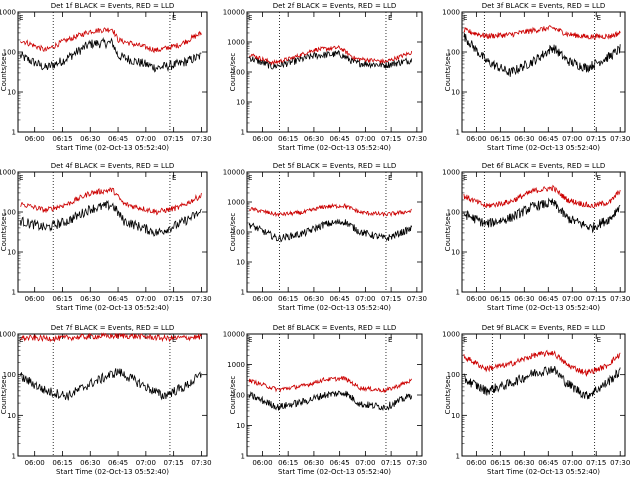  What do you see at coordinates (112, 328) in the screenshot?
I see `chart-title: Det 7f BLACK = Events, RED = LLD` at bounding box center [112, 328].